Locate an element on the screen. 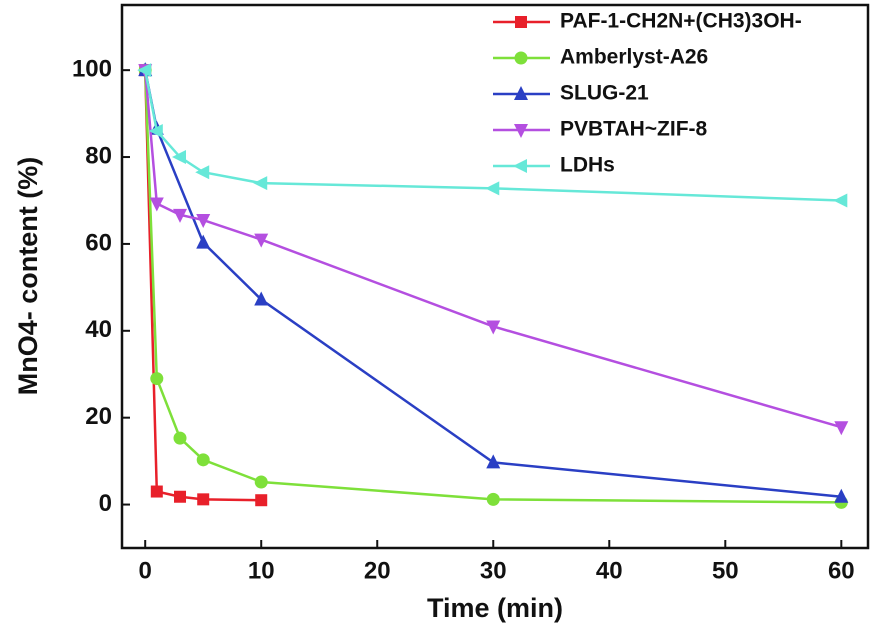  x-tick-label: 0 is located at coordinates (145, 570).